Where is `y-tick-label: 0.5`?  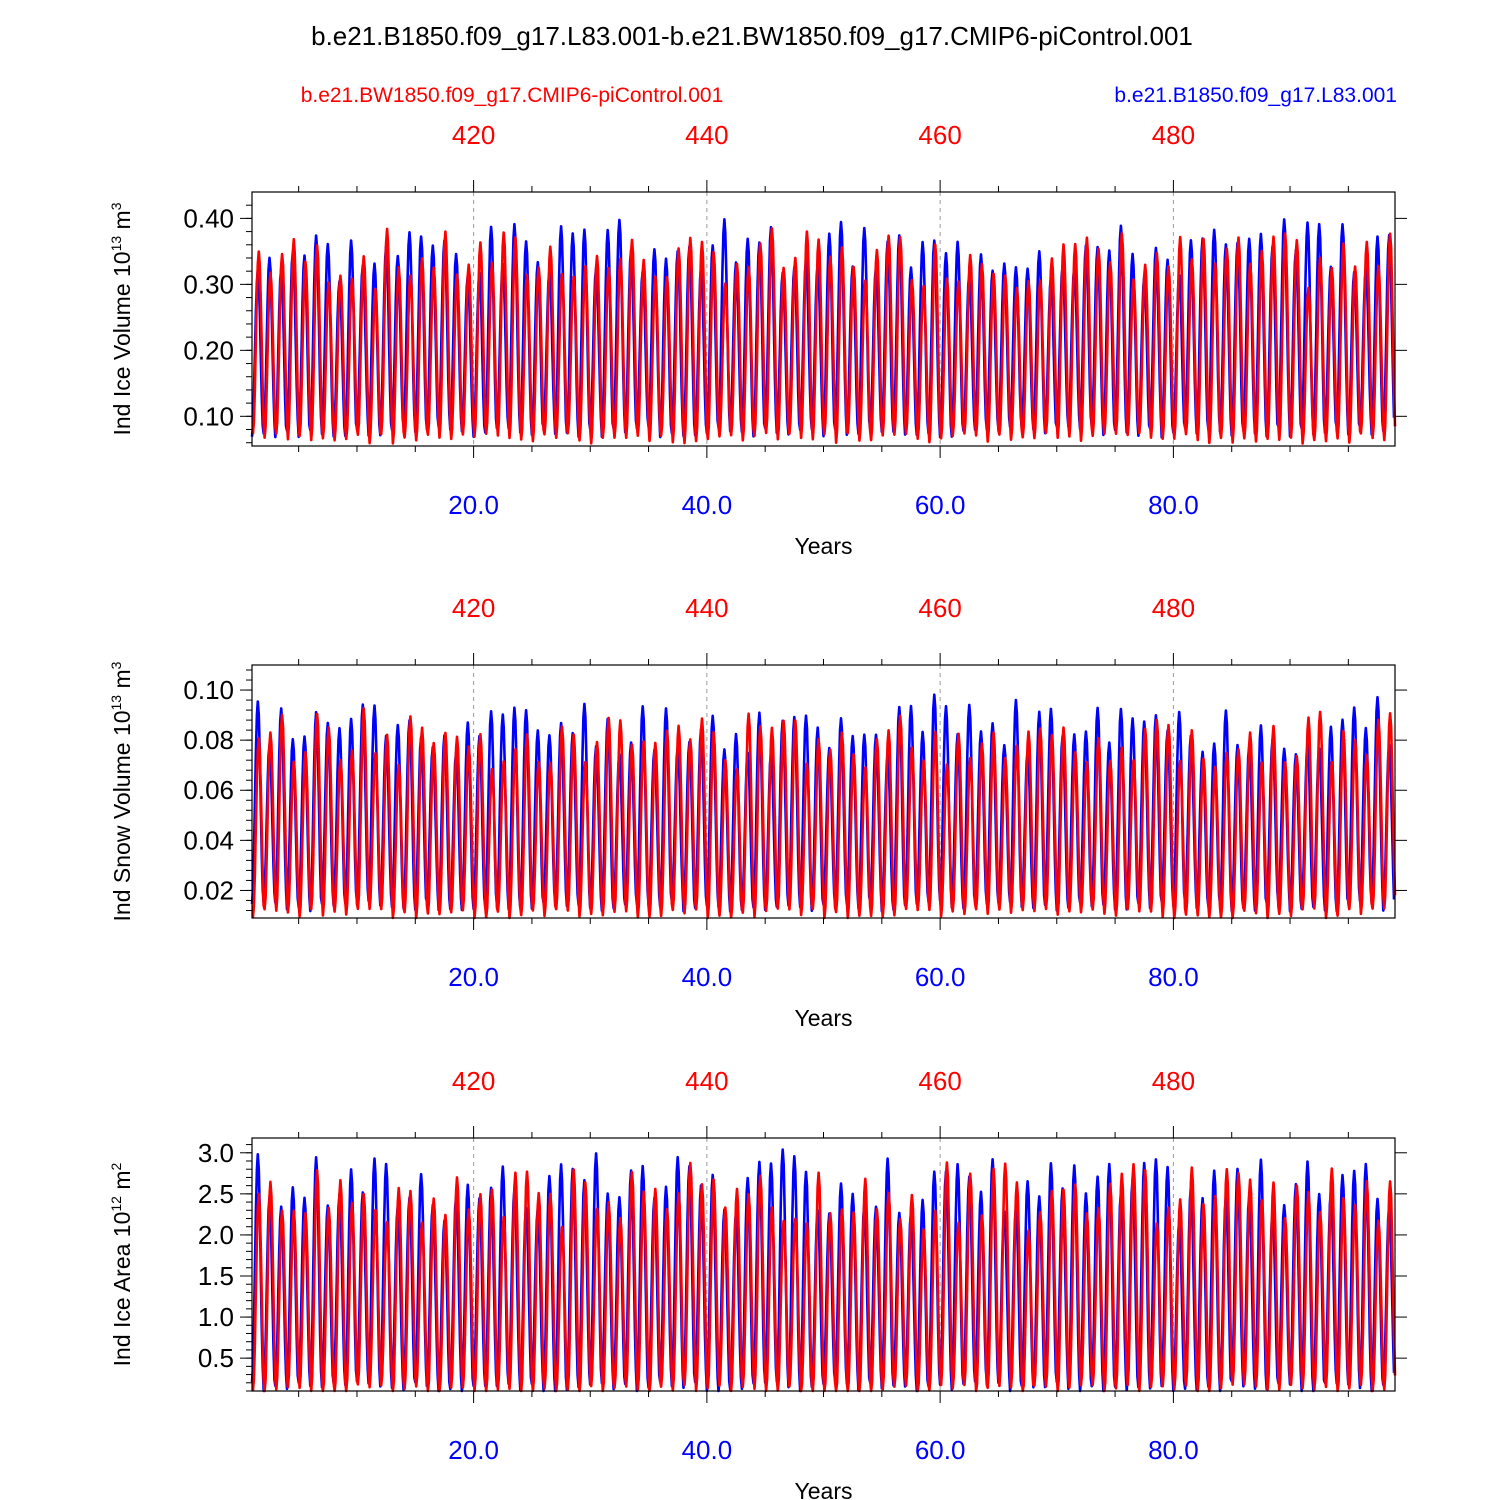
y-tick-label: 0.5 is located at coordinates (216, 1358).